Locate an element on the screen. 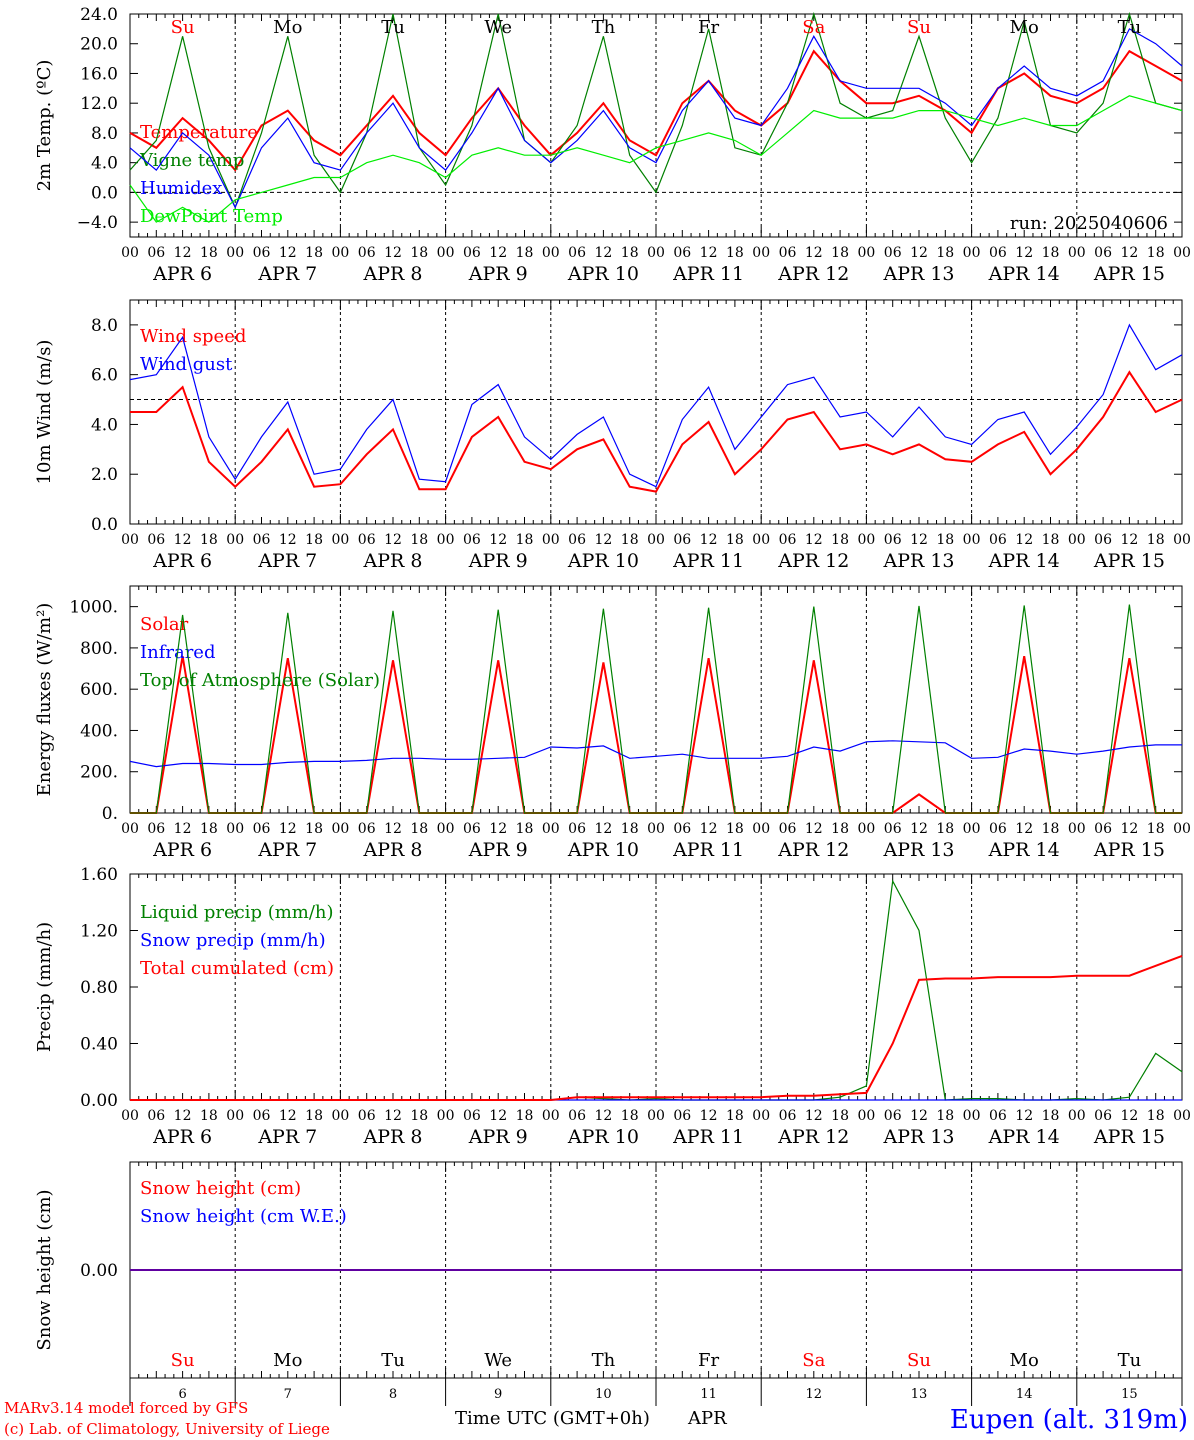 The height and width of the screenshot is (1440, 1194). weekday-label: Su is located at coordinates (183, 27).